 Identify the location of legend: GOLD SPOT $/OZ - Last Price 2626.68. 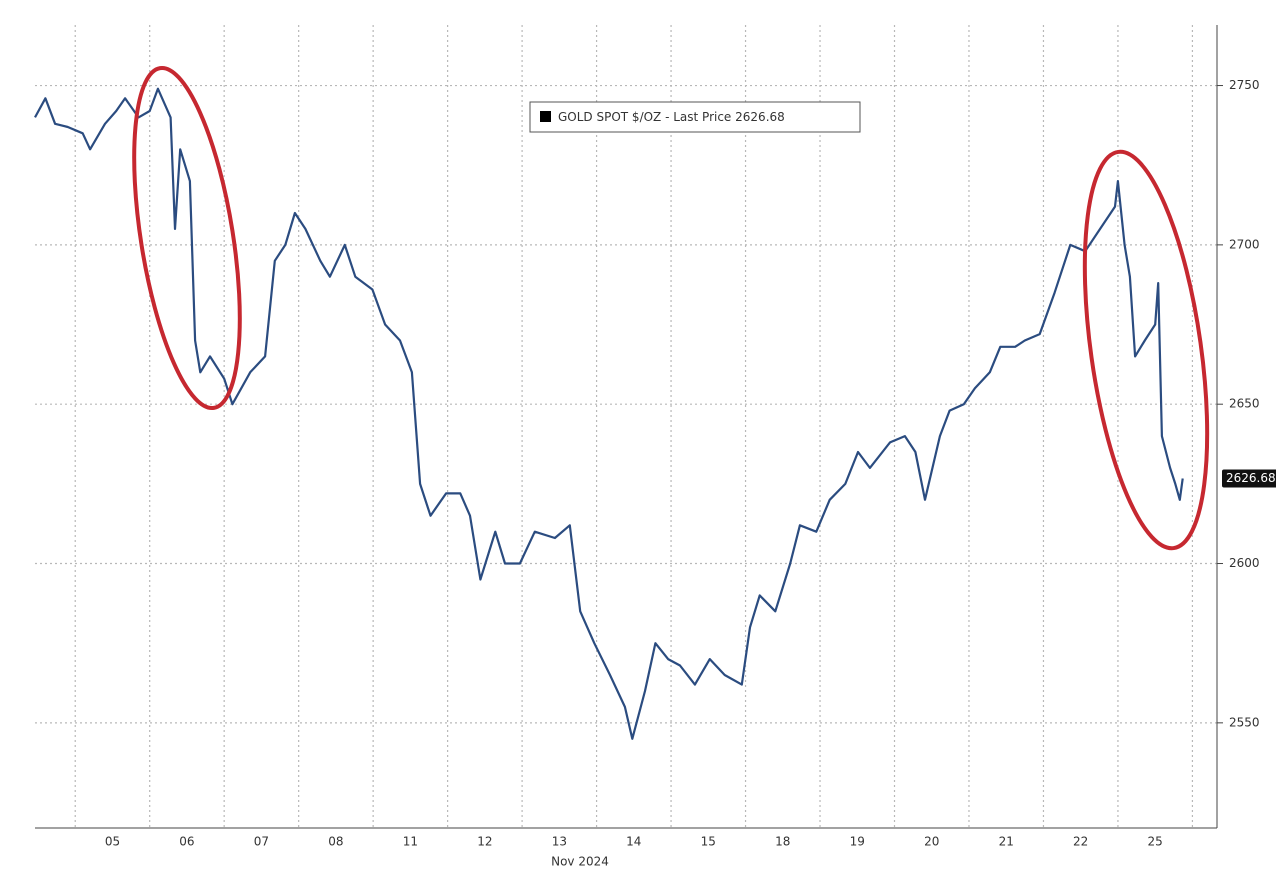
(695, 117).